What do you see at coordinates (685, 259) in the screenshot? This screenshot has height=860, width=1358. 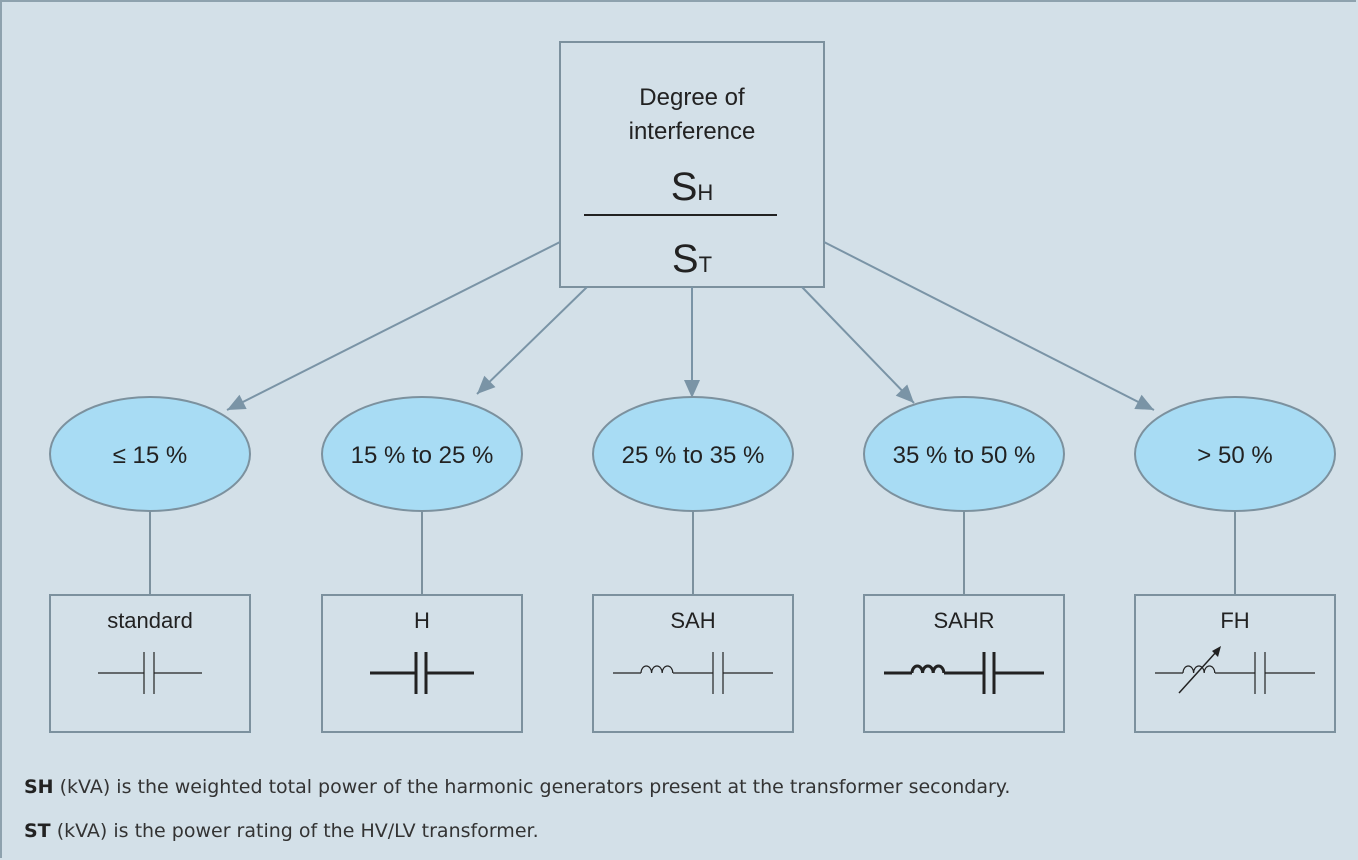 I see `denominator-main: S` at bounding box center [685, 259].